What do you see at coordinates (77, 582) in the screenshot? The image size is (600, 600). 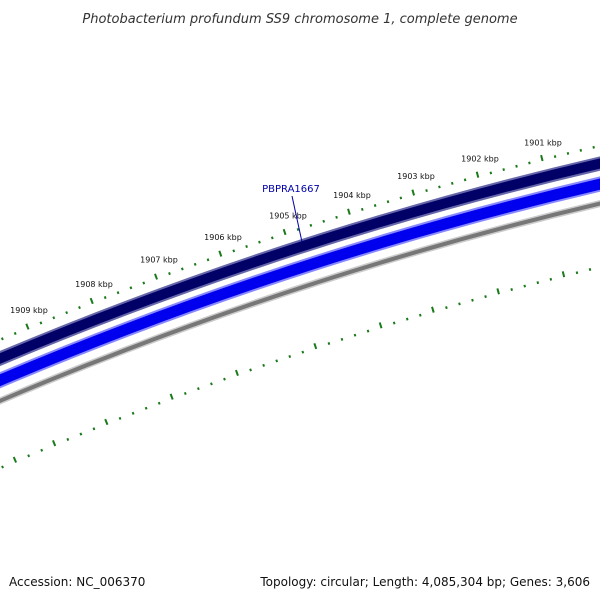 I see `accession-text: Accession: NC_006370` at bounding box center [77, 582].